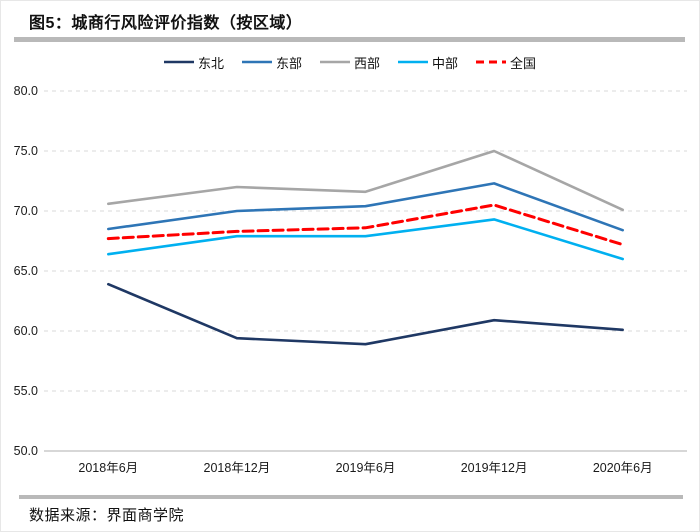 The width and height of the screenshot is (700, 532). Describe the element at coordinates (445, 63) in the screenshot. I see `legend-label: 中部` at that location.